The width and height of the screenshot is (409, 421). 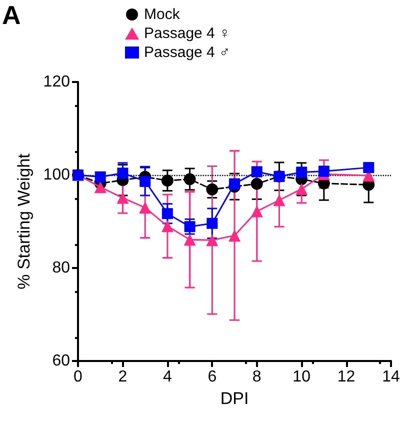 What do you see at coordinates (11, 15) in the screenshot?
I see `text: A` at bounding box center [11, 15].